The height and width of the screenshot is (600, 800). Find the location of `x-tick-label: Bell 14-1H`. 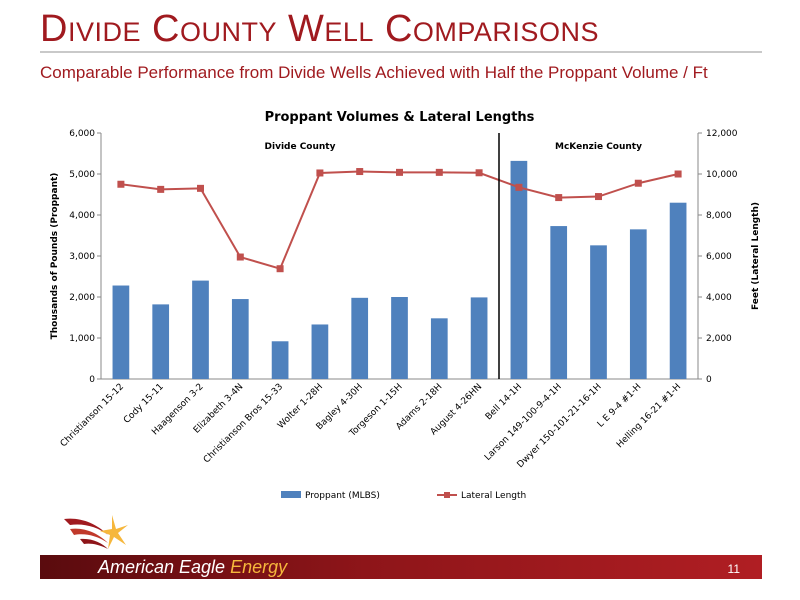

x-tick-label: Bell 14-1H is located at coordinates (504, 402).